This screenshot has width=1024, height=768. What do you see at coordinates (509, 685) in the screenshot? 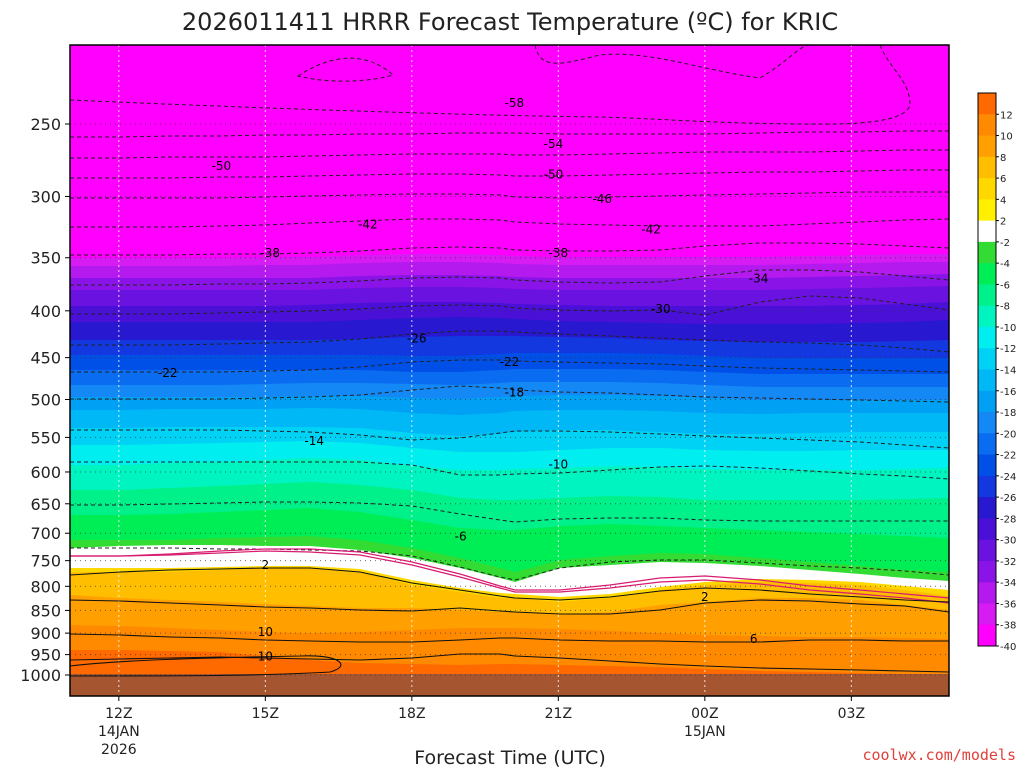
I see `ground-layer` at bounding box center [509, 685].